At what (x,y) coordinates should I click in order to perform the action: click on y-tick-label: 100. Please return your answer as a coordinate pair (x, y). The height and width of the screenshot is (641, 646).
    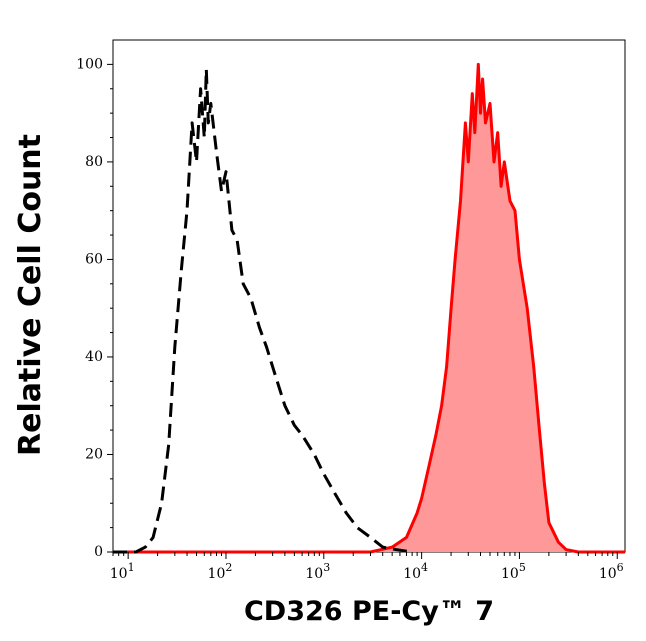
    Looking at the image, I should click on (89, 64).